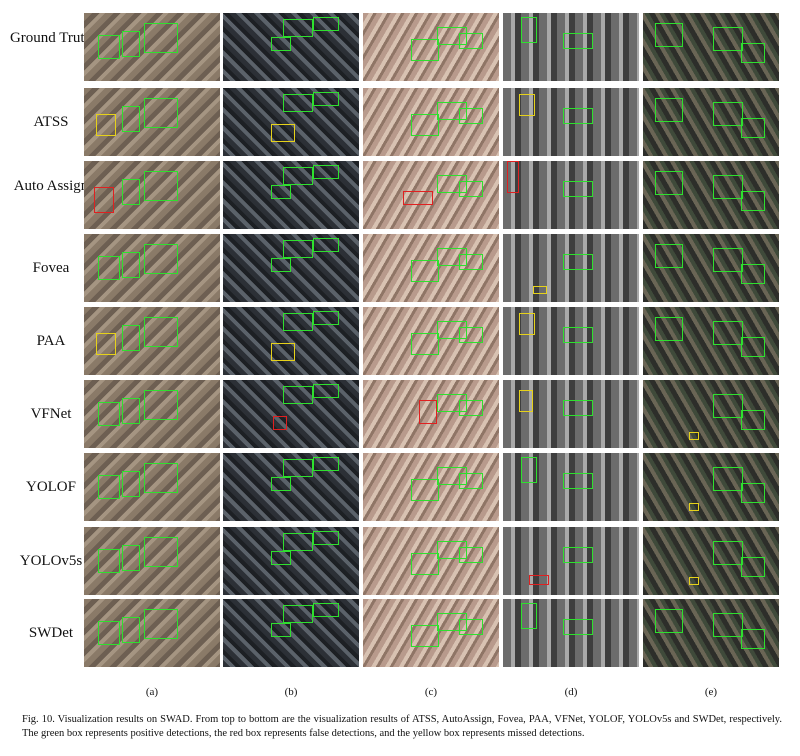 This screenshot has width=800, height=756. Describe the element at coordinates (50, 487) in the screenshot. I see `row-label: YOLOF` at that location.